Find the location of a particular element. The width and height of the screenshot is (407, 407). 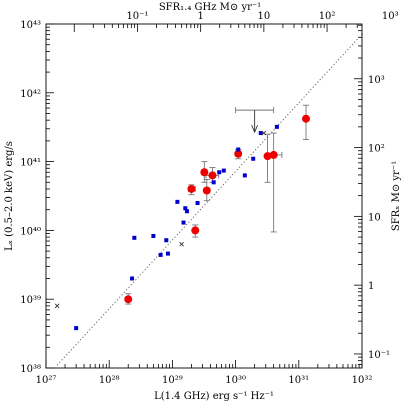

right-tick-label: 10⁻¹ is located at coordinates (379, 355).